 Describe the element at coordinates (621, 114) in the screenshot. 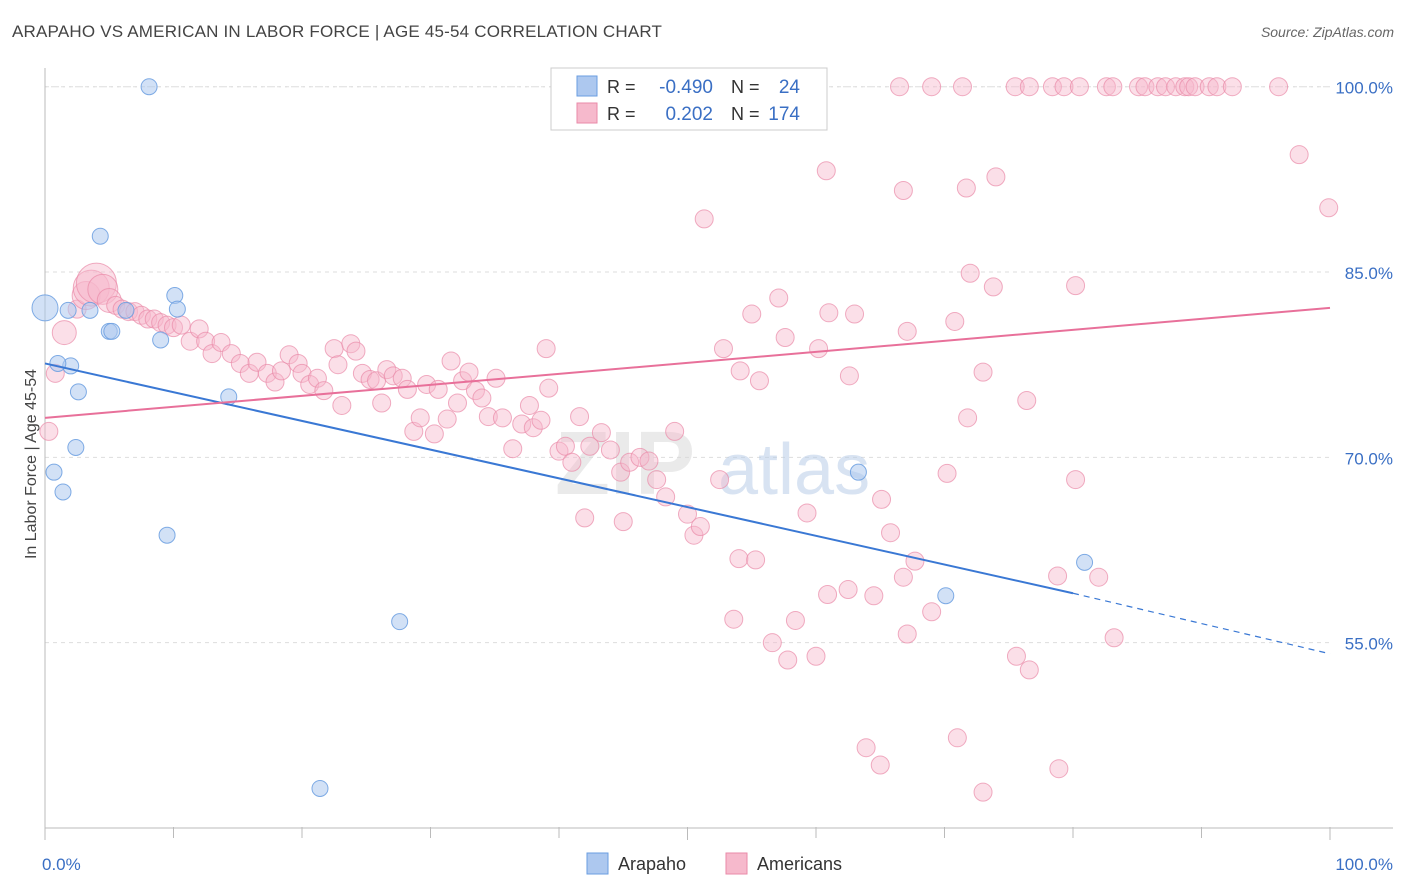

I see `legend-americans-r-label: R =` at that location.